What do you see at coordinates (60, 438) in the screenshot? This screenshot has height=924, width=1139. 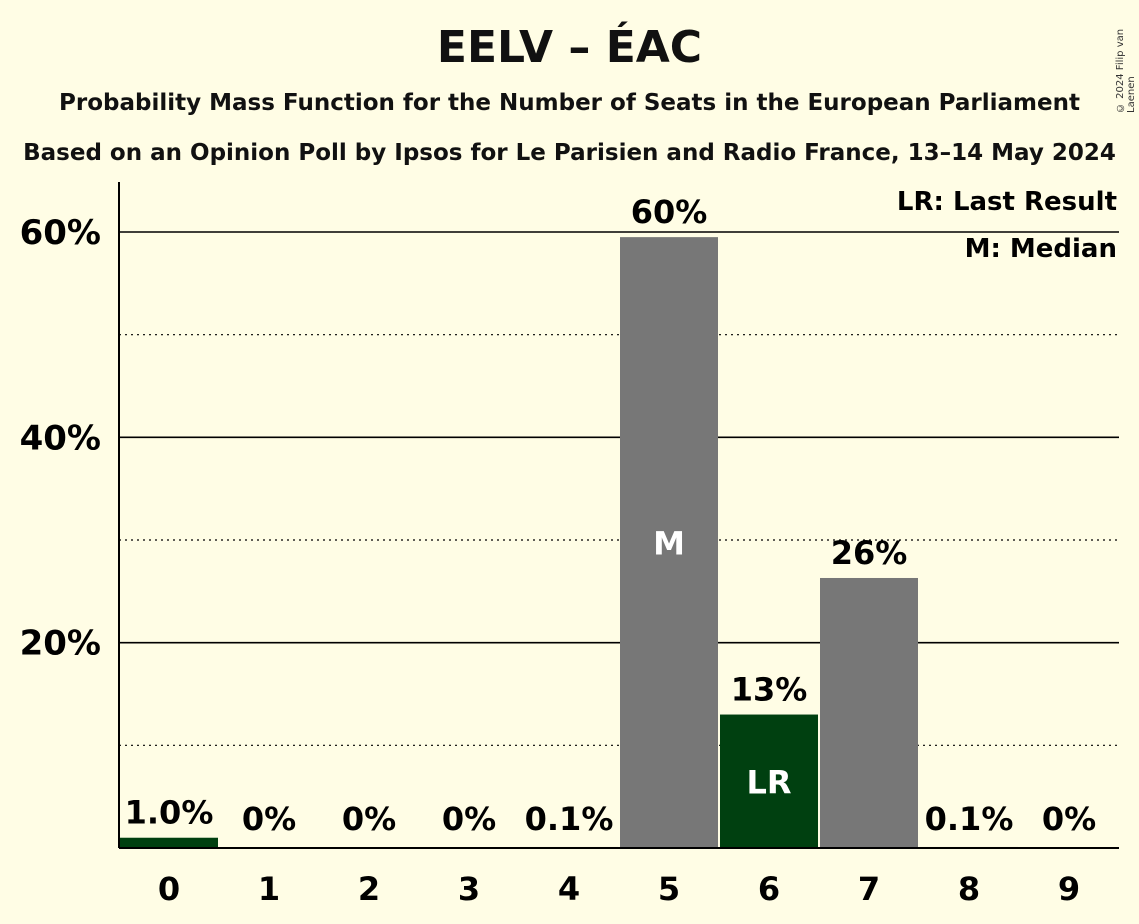 I see `y-tick-label: 40%` at bounding box center [60, 438].